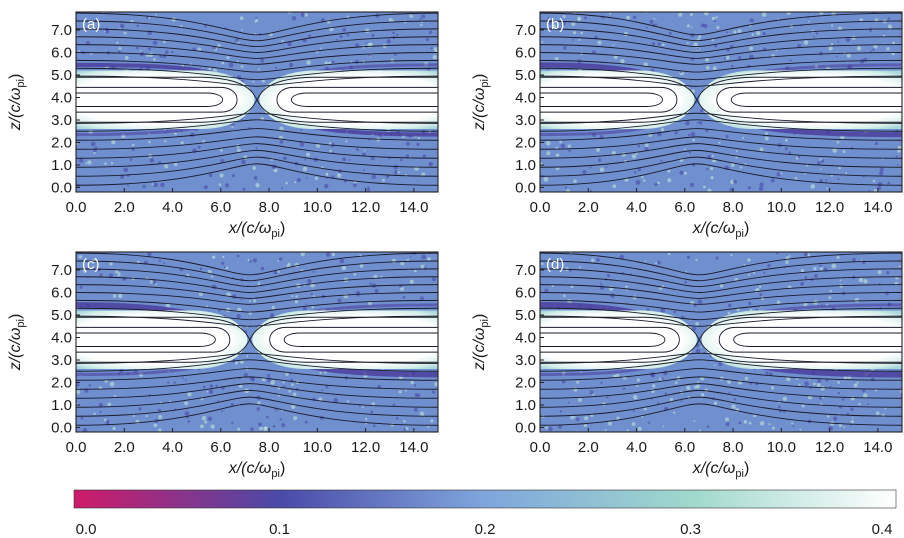 The width and height of the screenshot is (904, 538). What do you see at coordinates (555, 264) in the screenshot?
I see `panel-letter: (d)` at bounding box center [555, 264].